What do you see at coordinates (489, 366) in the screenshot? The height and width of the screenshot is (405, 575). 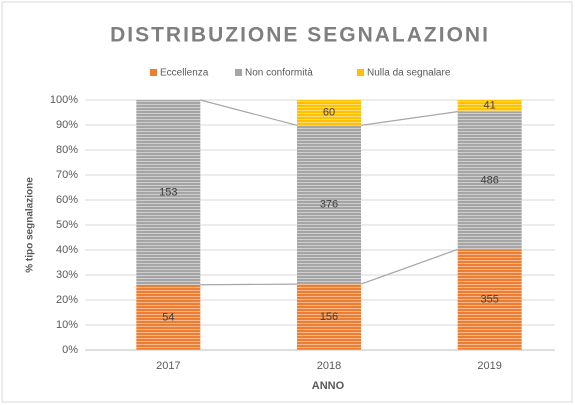 I see `x-tick-label: 2019` at bounding box center [489, 366].